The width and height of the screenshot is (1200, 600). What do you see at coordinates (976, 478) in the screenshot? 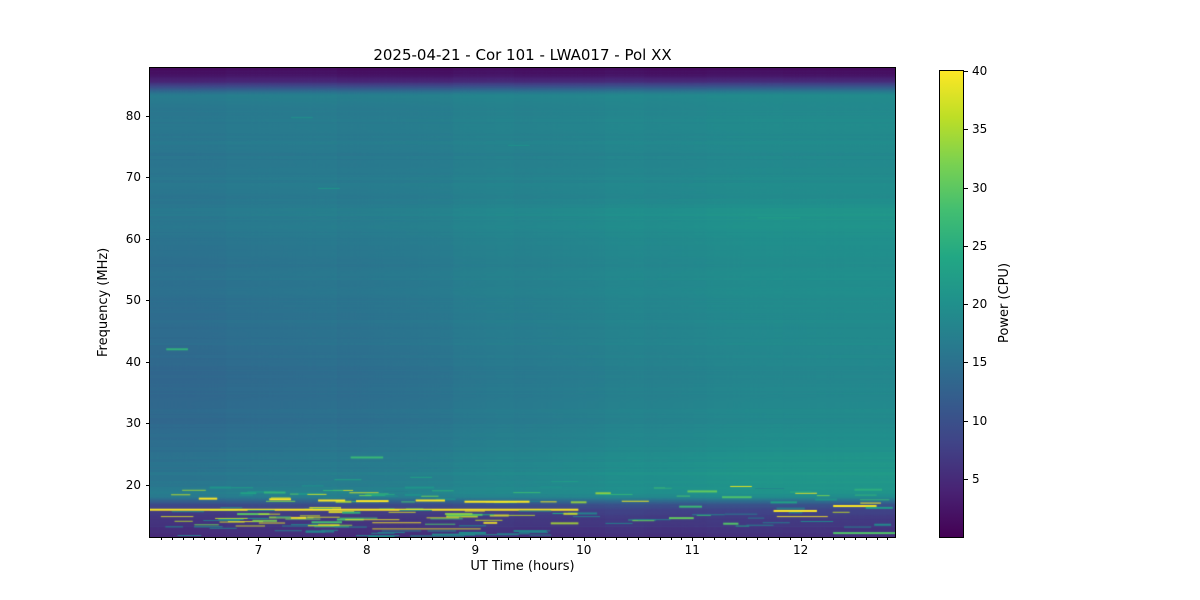
I see `colorbar-tick-label: 5` at bounding box center [976, 478].